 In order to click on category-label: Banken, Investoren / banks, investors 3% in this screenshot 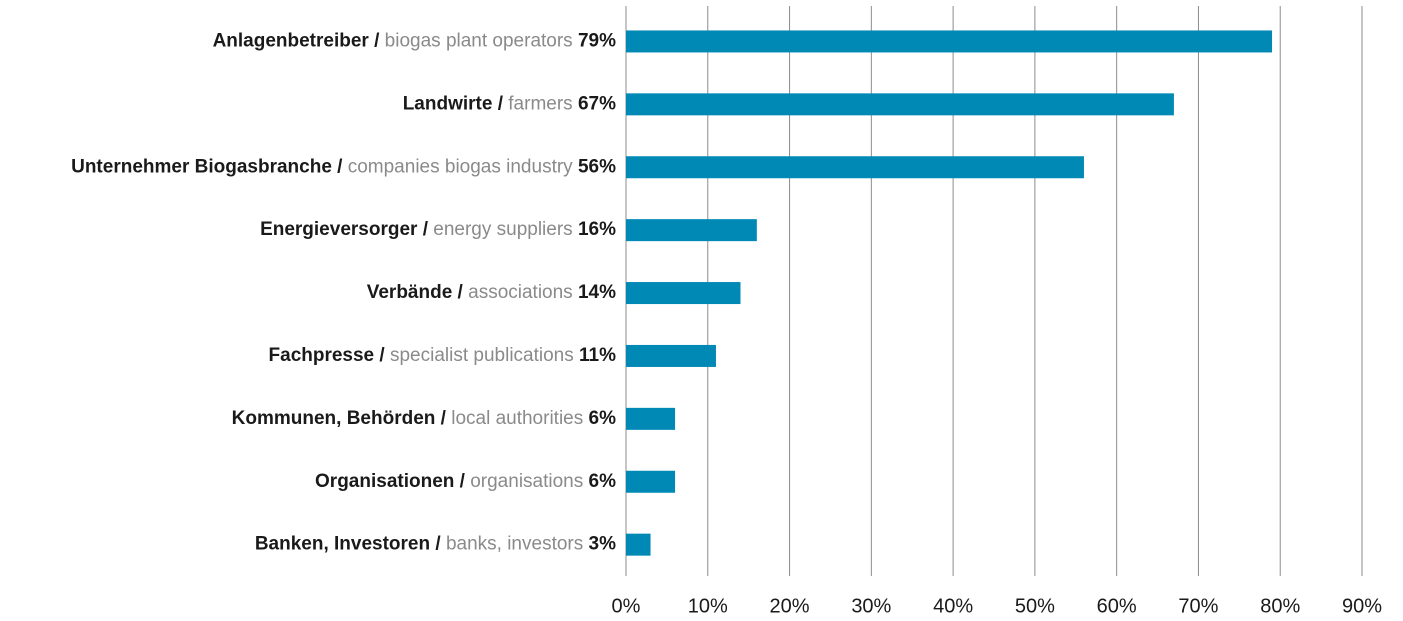, I will do `click(435, 544)`.